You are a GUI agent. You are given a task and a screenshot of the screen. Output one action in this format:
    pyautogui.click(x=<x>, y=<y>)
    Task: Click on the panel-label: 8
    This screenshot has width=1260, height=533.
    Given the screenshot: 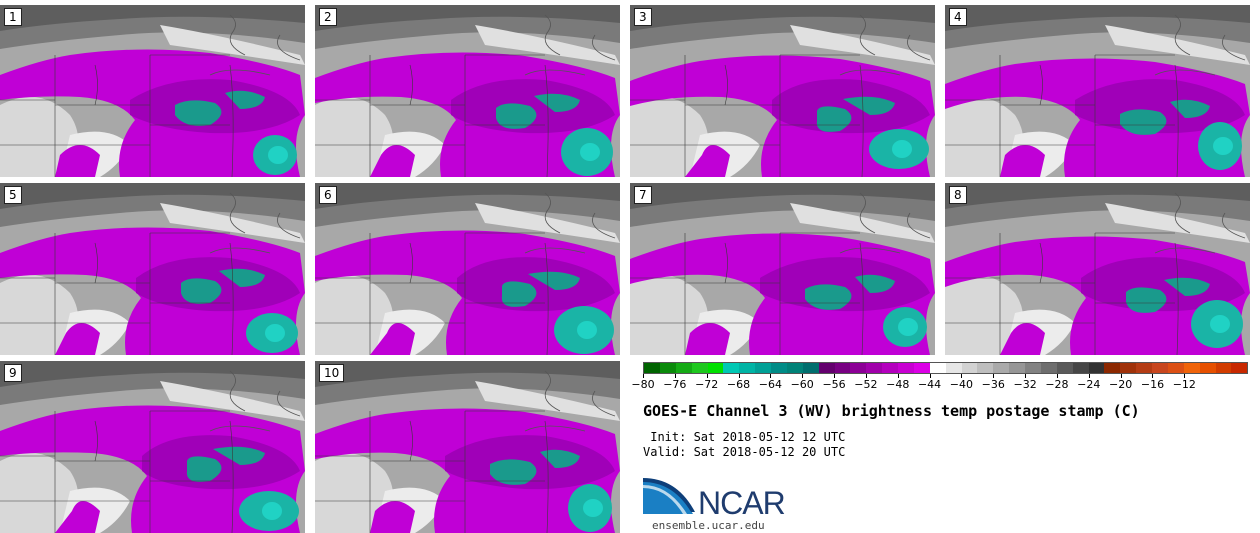 What is the action you would take?
    pyautogui.click(x=958, y=195)
    